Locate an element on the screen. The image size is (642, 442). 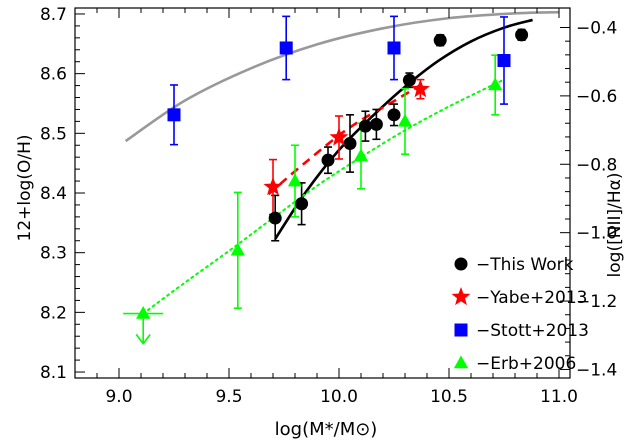
legend-label: −Yabe+2013 is located at coordinates (531, 298).